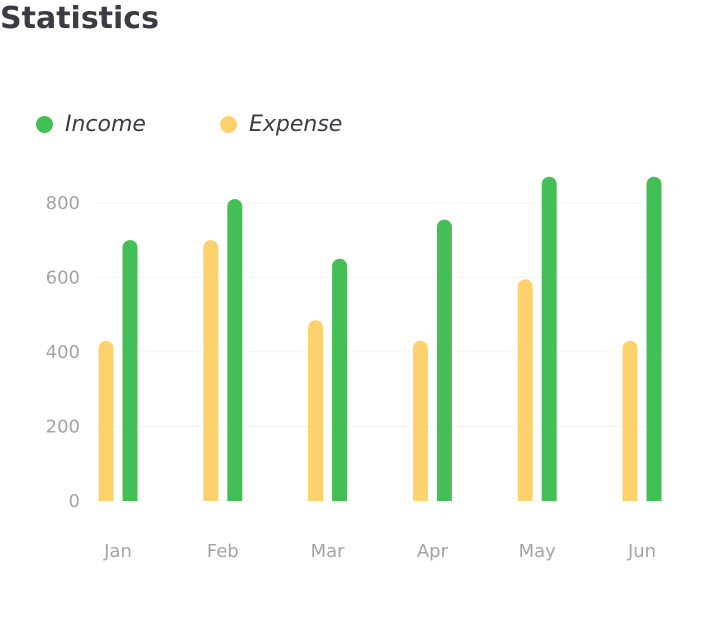 This screenshot has width=706, height=622. I want to click on legend-item-income: Income, so click(91, 124).